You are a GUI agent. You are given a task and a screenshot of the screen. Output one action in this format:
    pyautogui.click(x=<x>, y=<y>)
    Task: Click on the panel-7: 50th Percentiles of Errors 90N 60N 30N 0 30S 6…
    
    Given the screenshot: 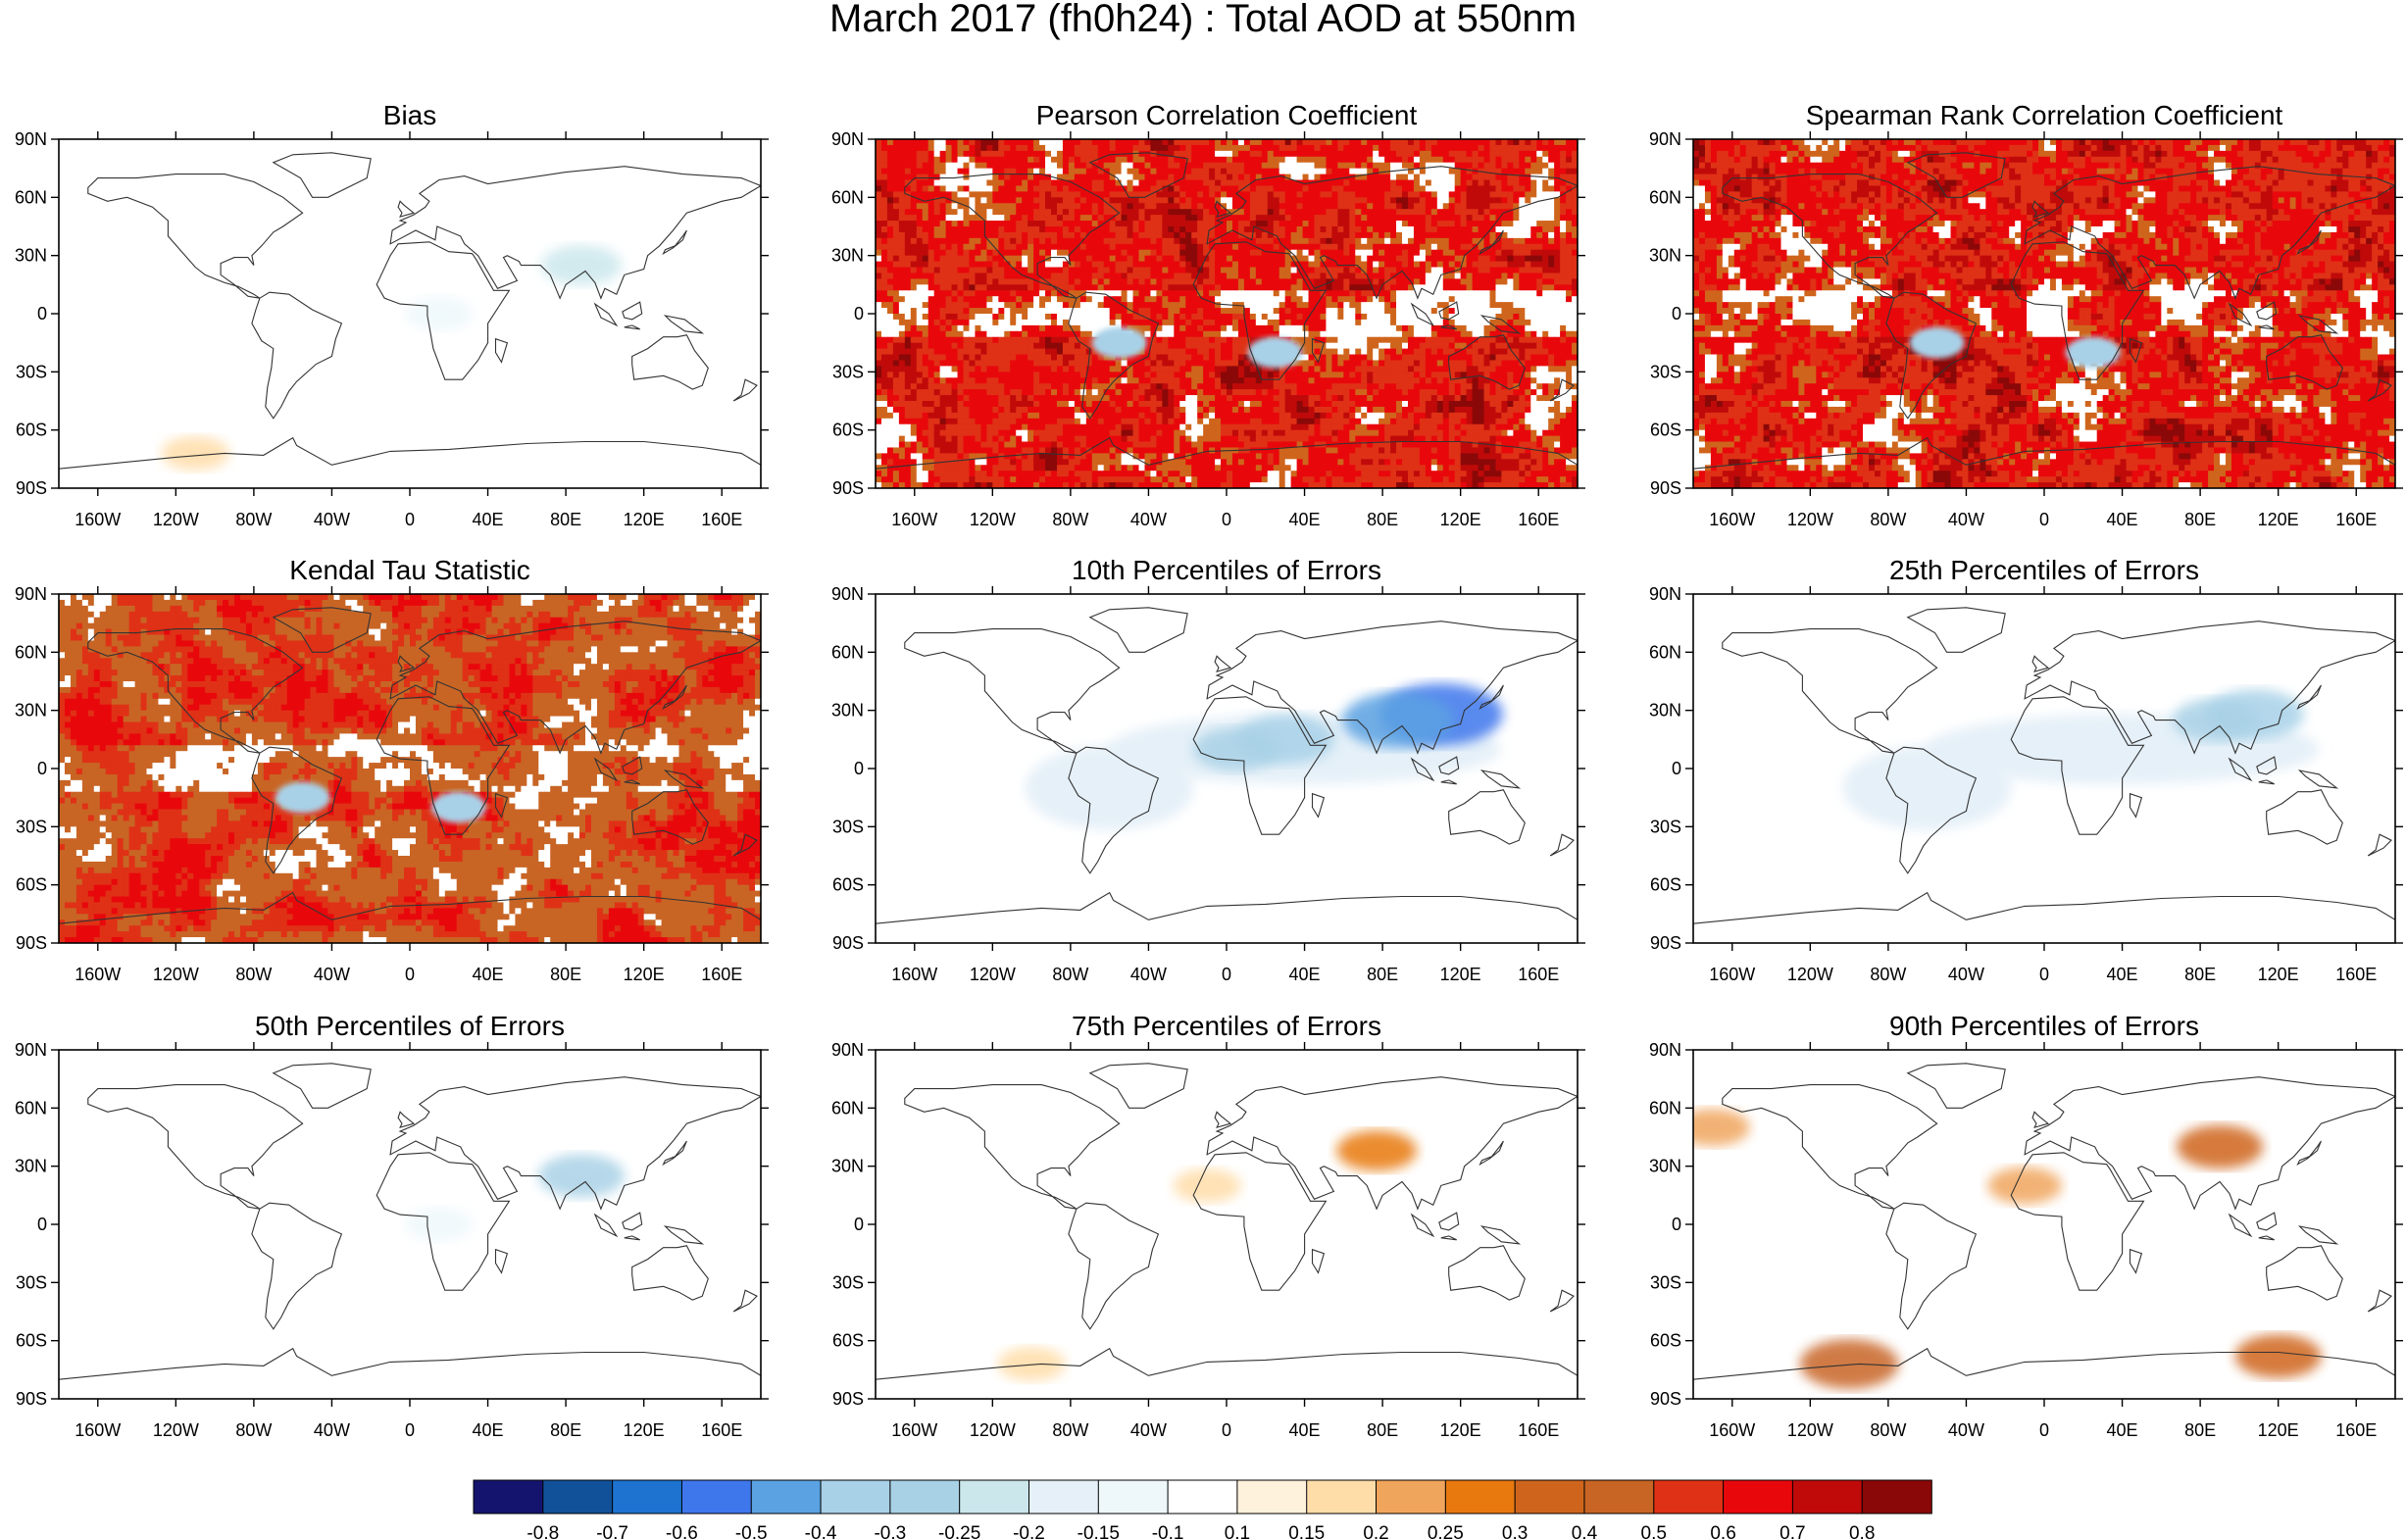 What is the action you would take?
    pyautogui.click(x=392, y=1226)
    